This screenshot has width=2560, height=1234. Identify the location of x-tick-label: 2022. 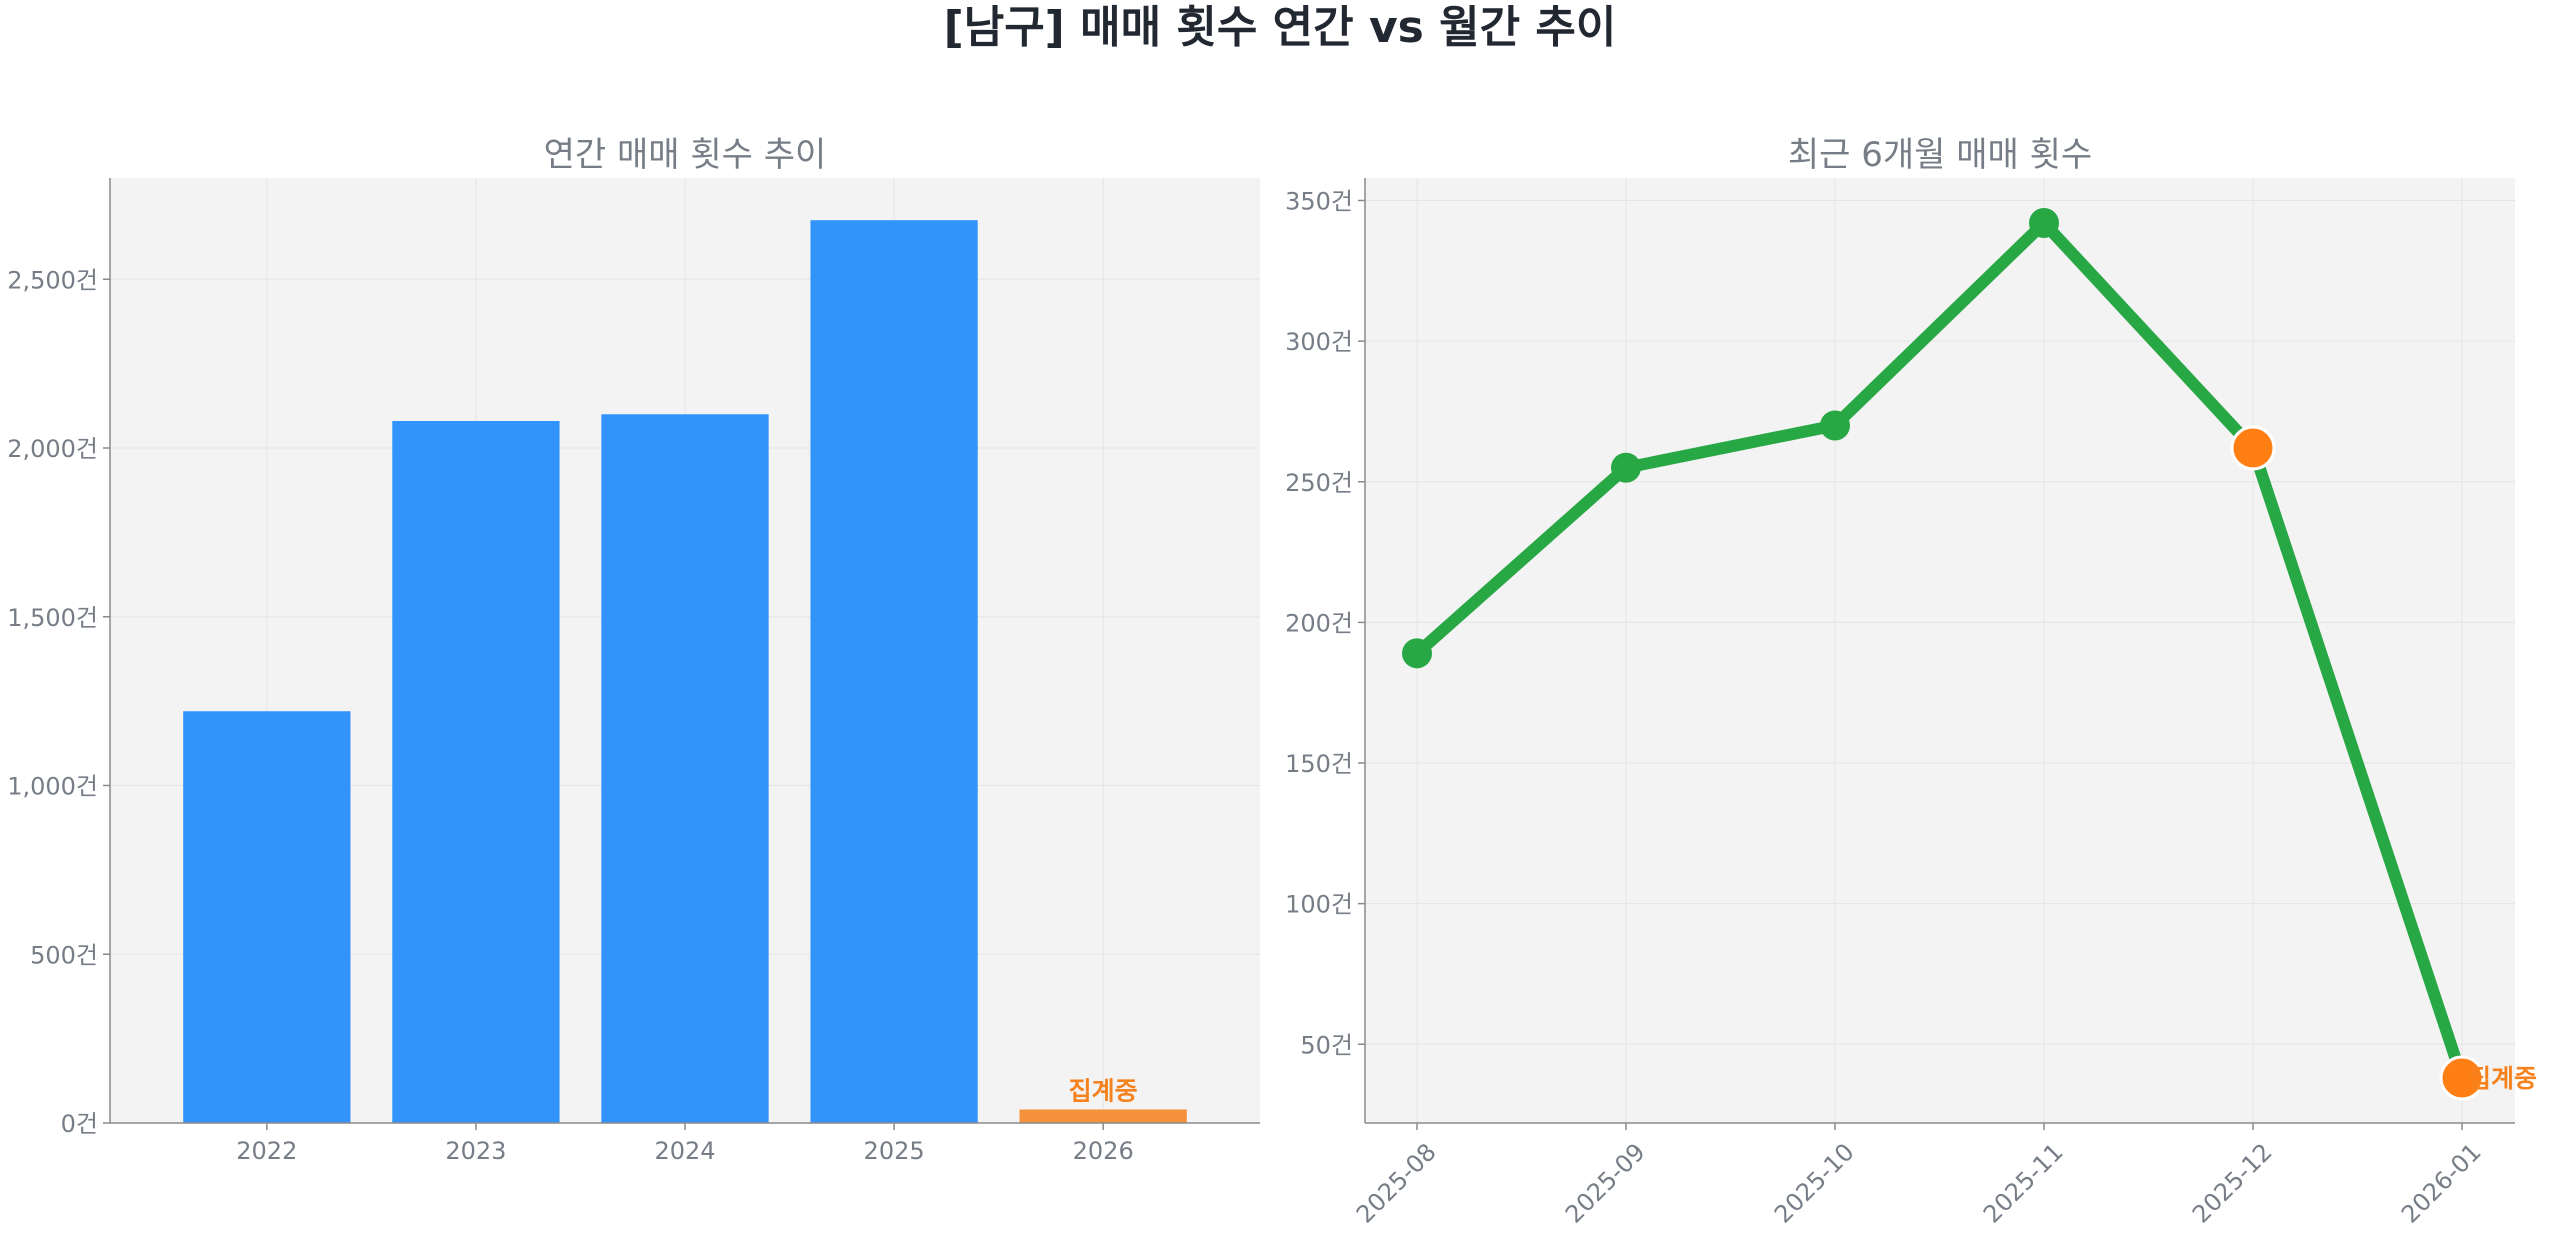
(266, 1151).